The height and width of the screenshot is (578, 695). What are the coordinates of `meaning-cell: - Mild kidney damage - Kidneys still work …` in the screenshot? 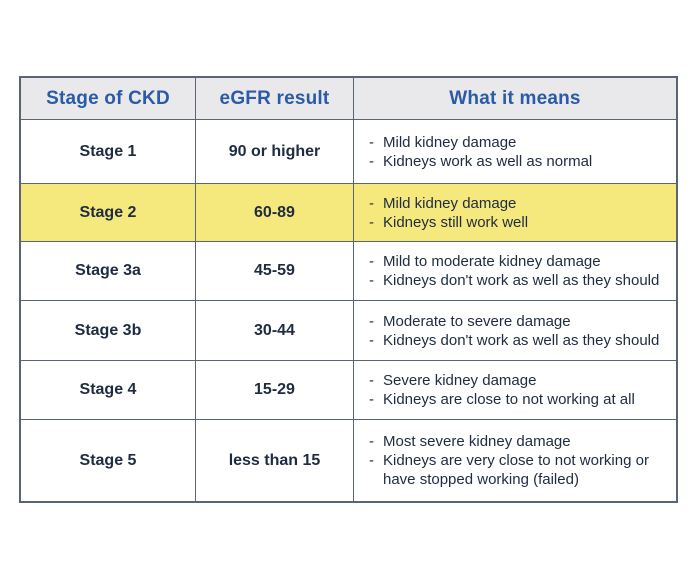 It's located at (515, 212).